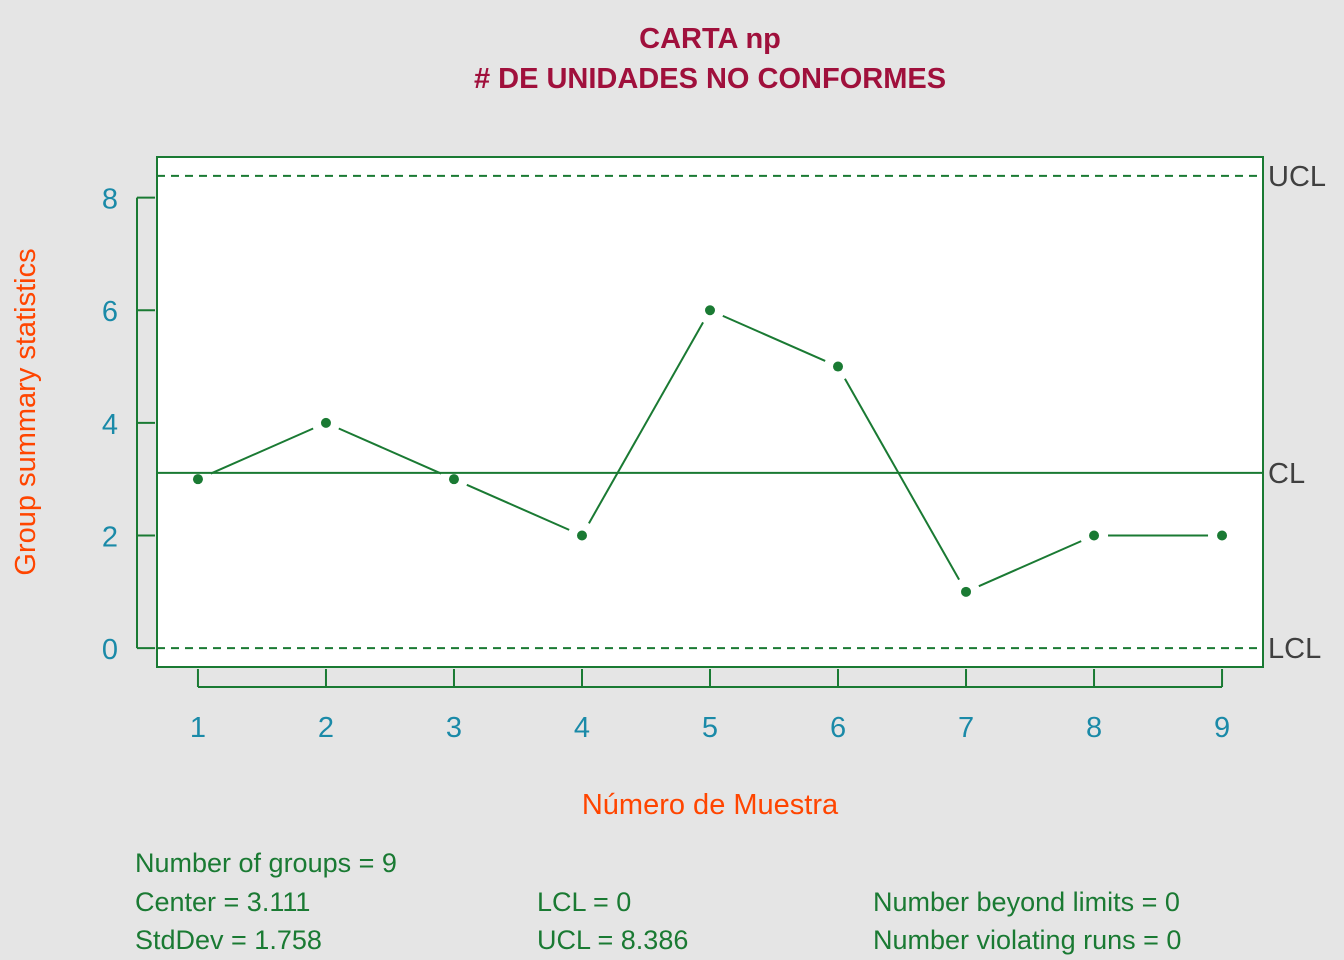 This screenshot has width=1344, height=960. Describe the element at coordinates (1222, 728) in the screenshot. I see `x-tick-label: 9` at that location.